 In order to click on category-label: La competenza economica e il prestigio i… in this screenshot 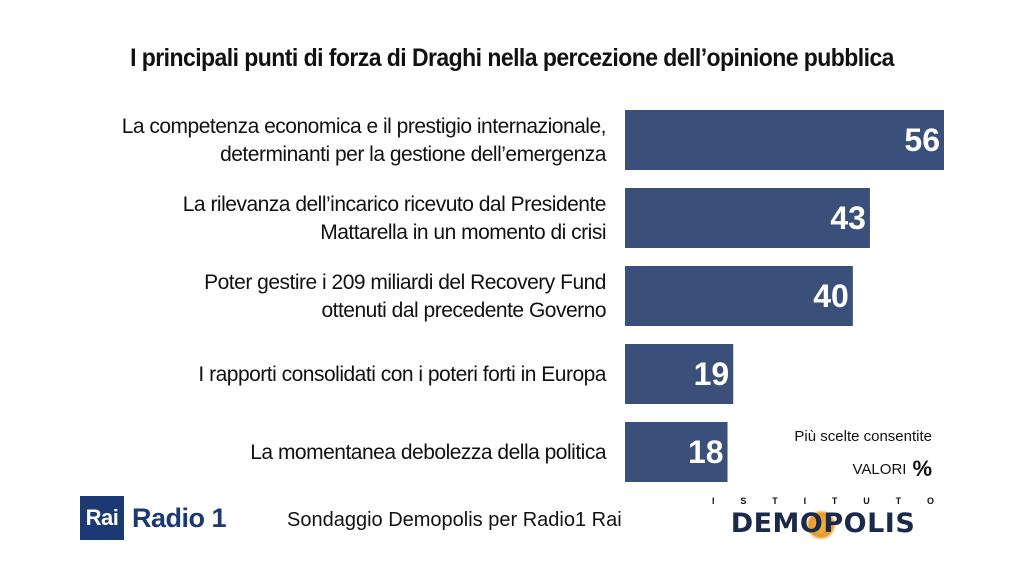, I will do `click(364, 126)`.